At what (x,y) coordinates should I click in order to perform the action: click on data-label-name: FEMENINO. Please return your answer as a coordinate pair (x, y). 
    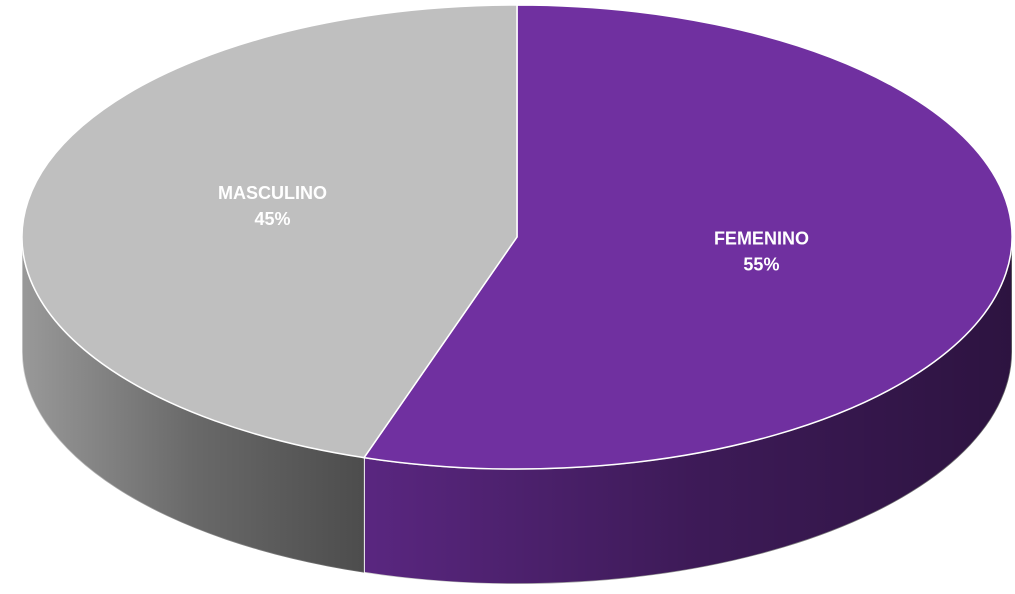
    Looking at the image, I should click on (761, 238).